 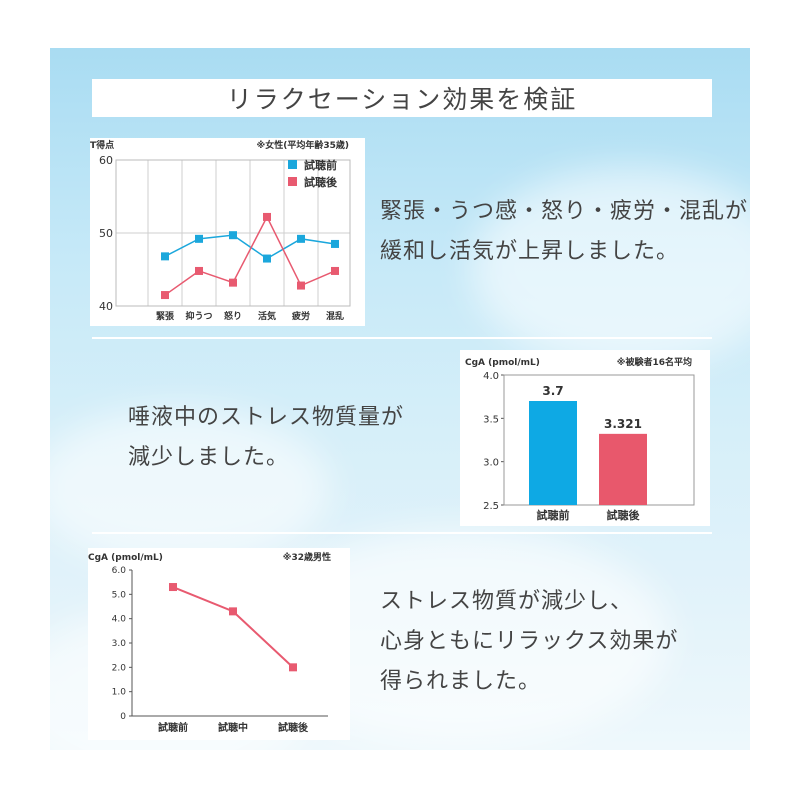 What do you see at coordinates (507, 601) in the screenshot?
I see `section3-caption-line1: ストレス物質が減少し、` at bounding box center [507, 601].